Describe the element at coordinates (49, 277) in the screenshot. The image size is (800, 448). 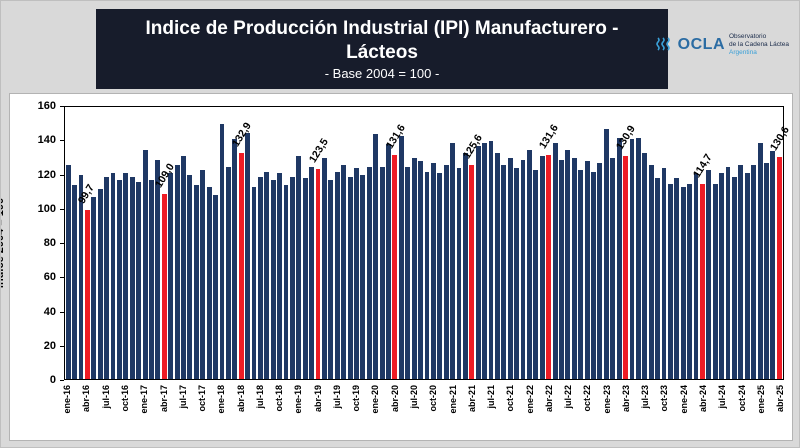
I see `y-tick-60: 60` at that location.